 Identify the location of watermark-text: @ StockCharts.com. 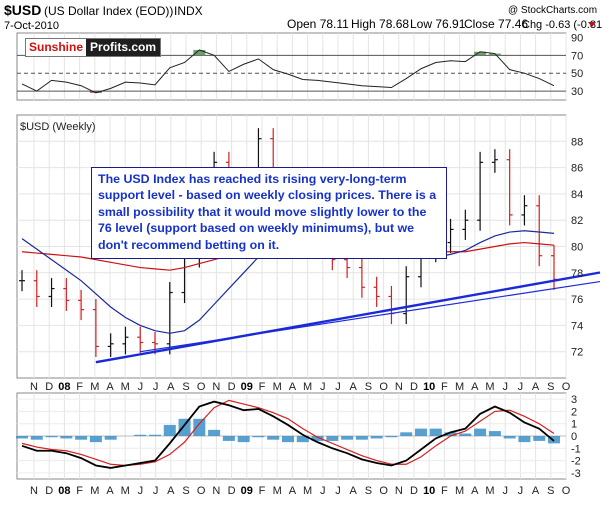
(552, 10).